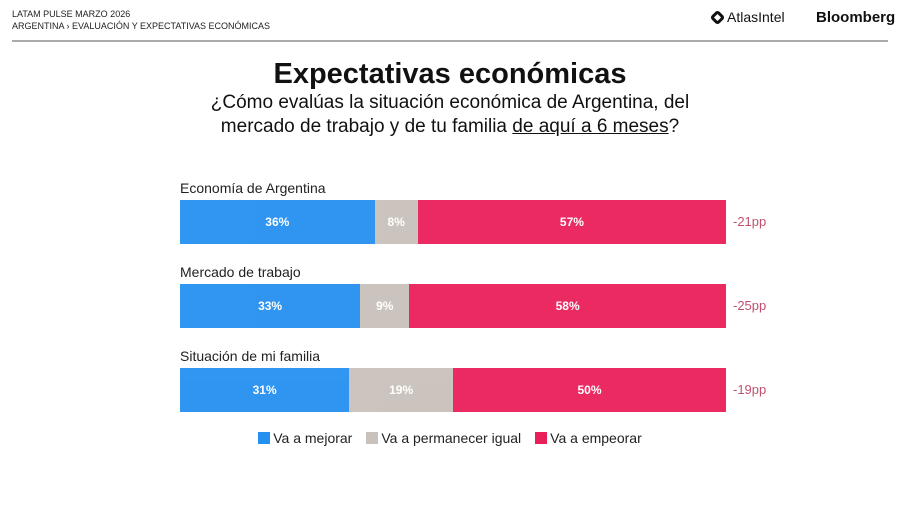 This screenshot has width=900, height=505. I want to click on data-label: 31%, so click(264, 390).